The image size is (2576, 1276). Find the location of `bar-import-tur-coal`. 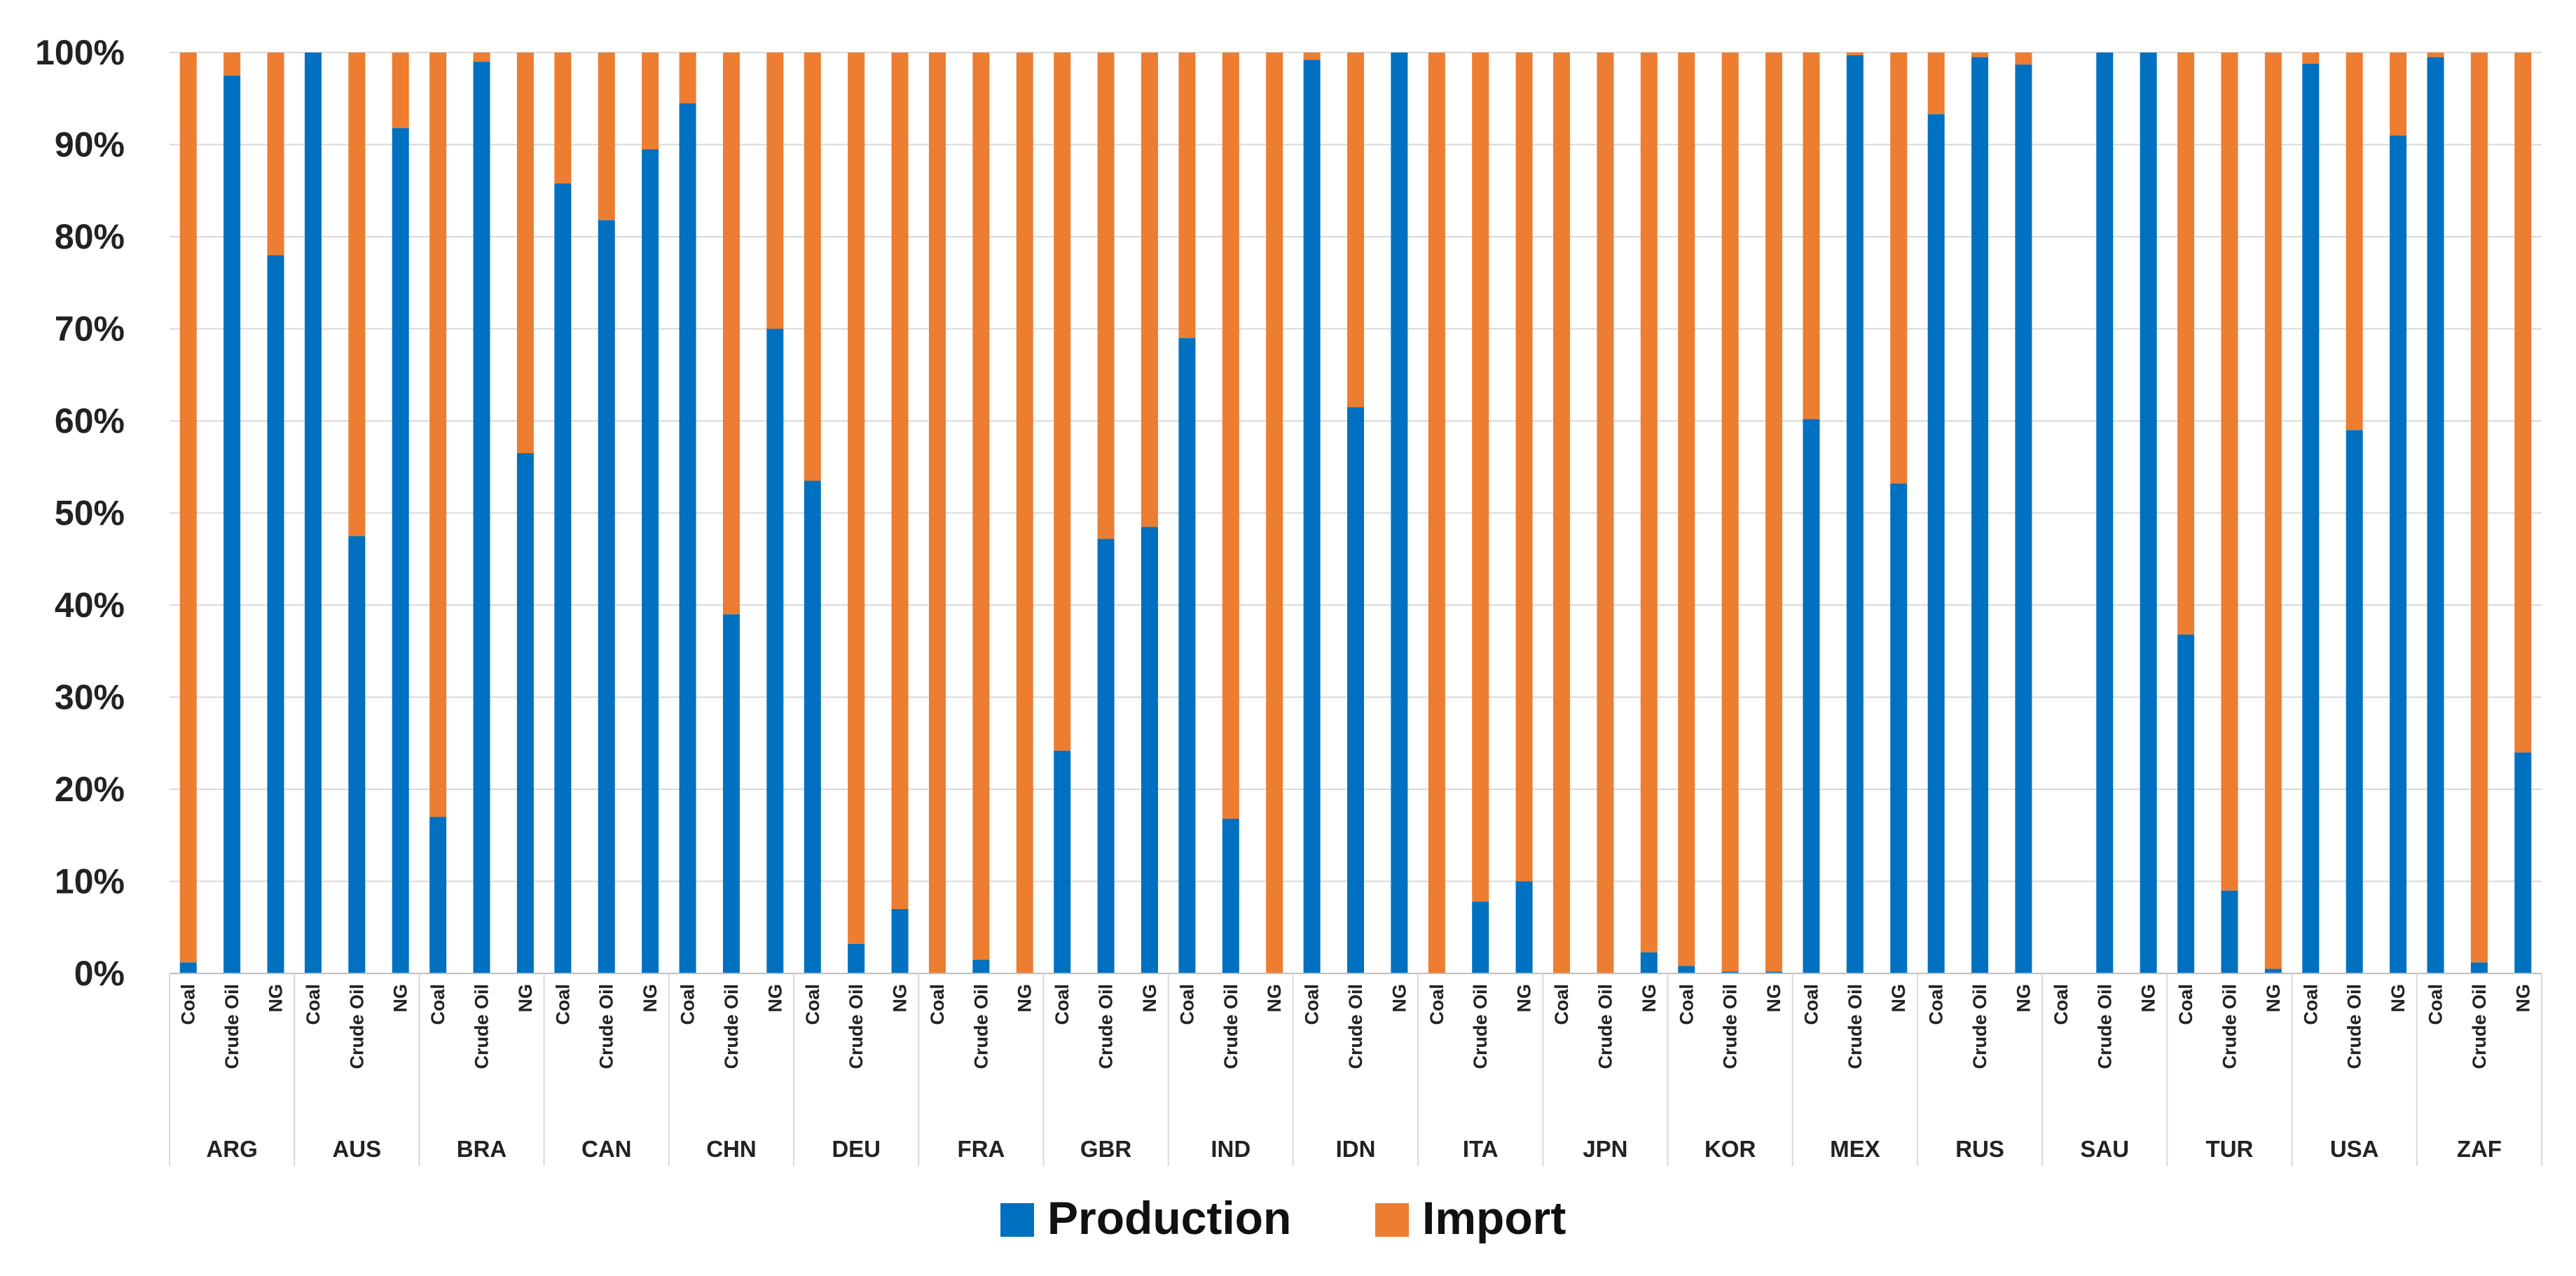

bar-import-tur-coal is located at coordinates (2186, 344).